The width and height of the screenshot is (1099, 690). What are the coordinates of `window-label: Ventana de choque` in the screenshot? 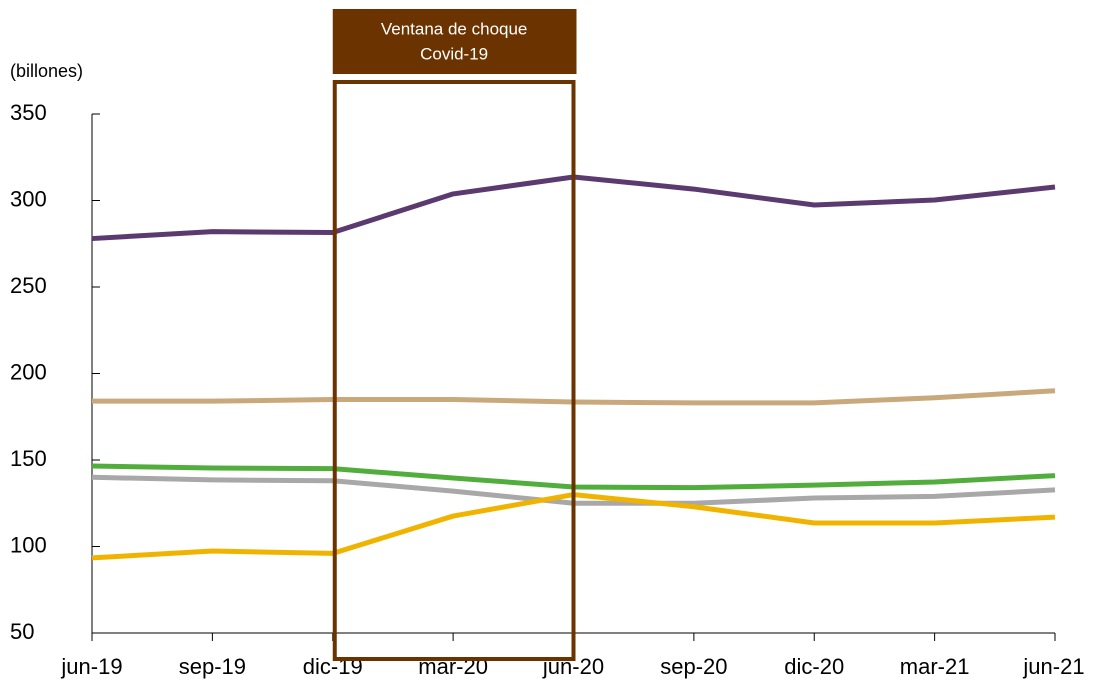 It's located at (454, 28).